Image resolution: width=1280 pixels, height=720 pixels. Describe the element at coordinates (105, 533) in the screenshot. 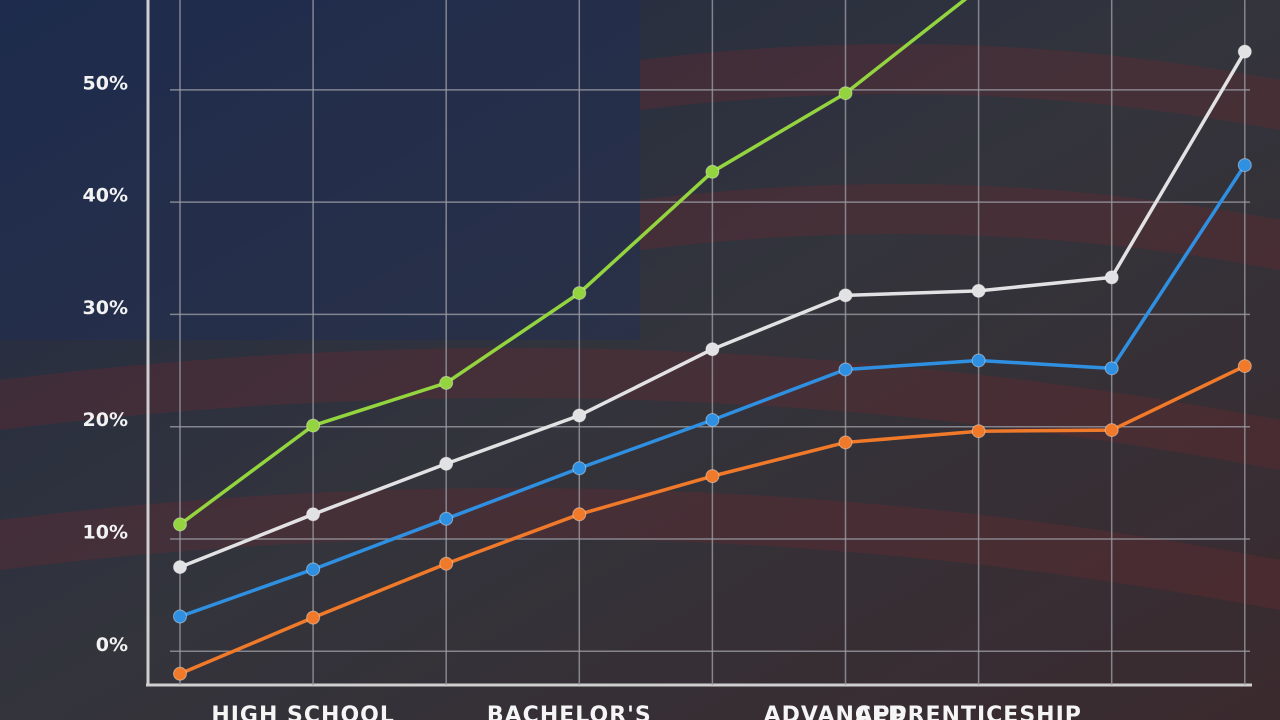

I see `y-tick-label: 10%` at that location.